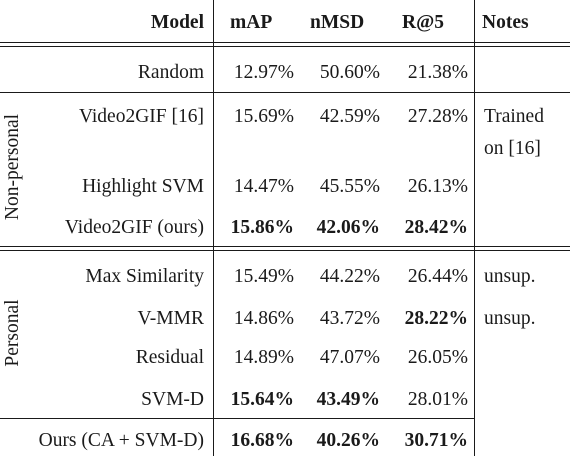  Describe the element at coordinates (134, 227) in the screenshot. I see `model-video2gif-ours: Video2GIF (ours)` at that location.